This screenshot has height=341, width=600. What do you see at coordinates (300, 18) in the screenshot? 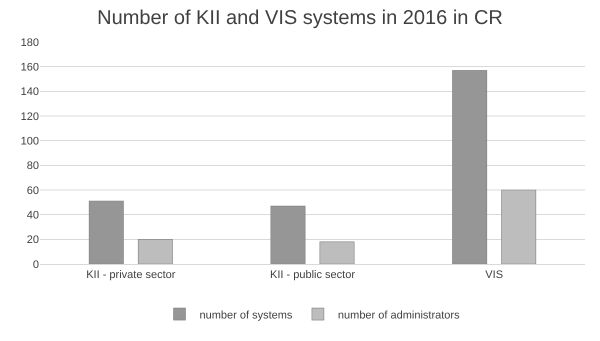
I see `chart-title: Number of KII and VIS systems in 2016 in CR` at bounding box center [300, 18].